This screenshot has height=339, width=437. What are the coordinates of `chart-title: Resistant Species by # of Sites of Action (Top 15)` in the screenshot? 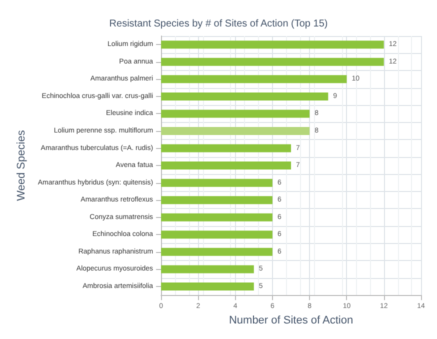 It's located at (218, 24).